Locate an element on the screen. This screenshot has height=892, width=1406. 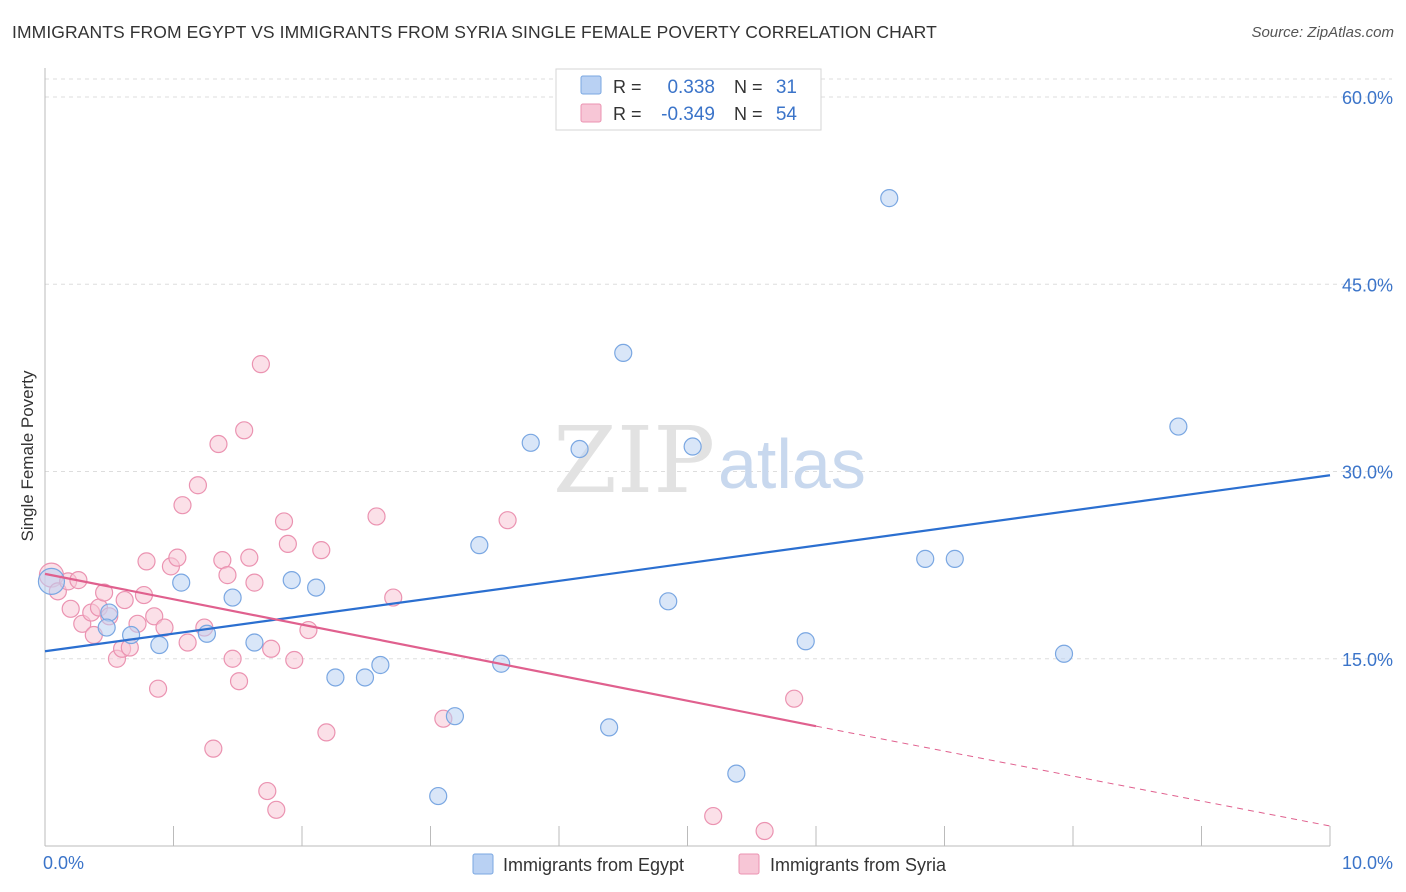
egypt-n-label: N = is located at coordinates (748, 87).